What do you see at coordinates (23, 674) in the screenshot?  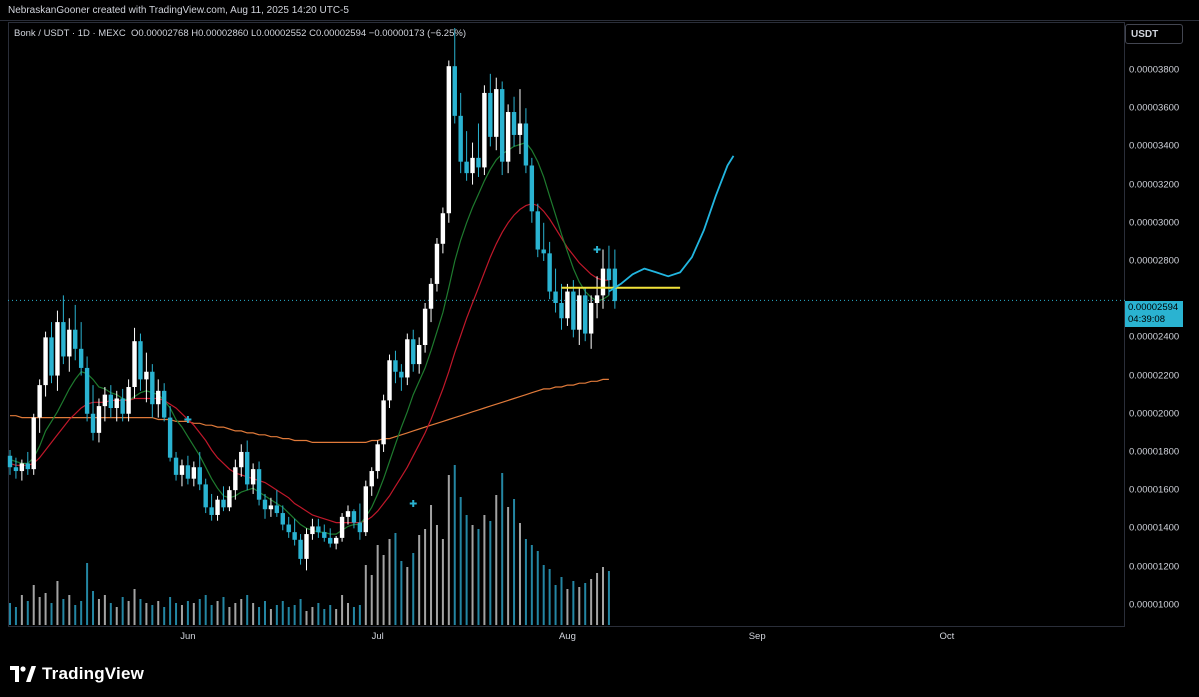 I see `tradingview-logo-icon` at bounding box center [23, 674].